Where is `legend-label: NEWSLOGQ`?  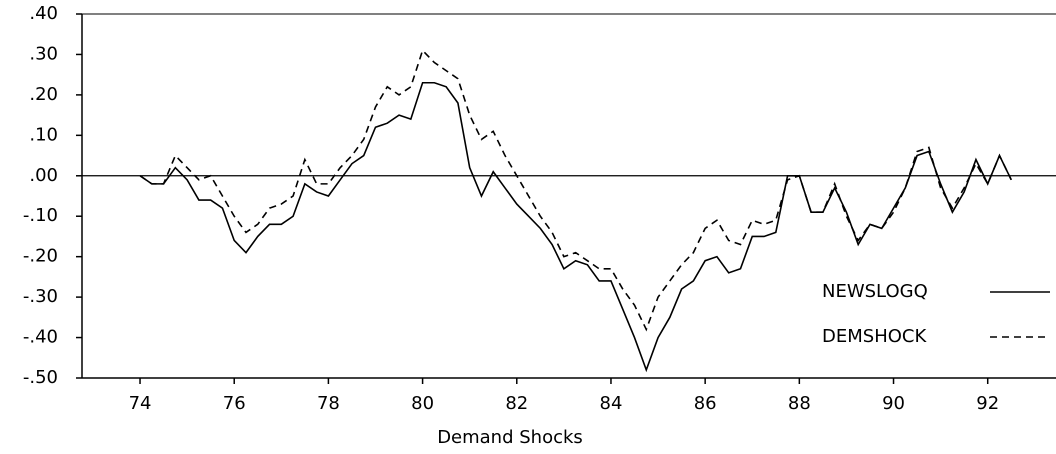
legend-label: NEWSLOGQ is located at coordinates (875, 291).